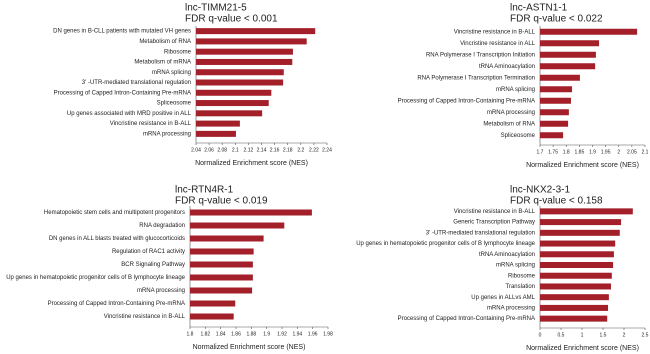 This screenshot has width=650, height=354. I want to click on panel-subtitle: FDR q-value < 0.022, so click(556, 19).